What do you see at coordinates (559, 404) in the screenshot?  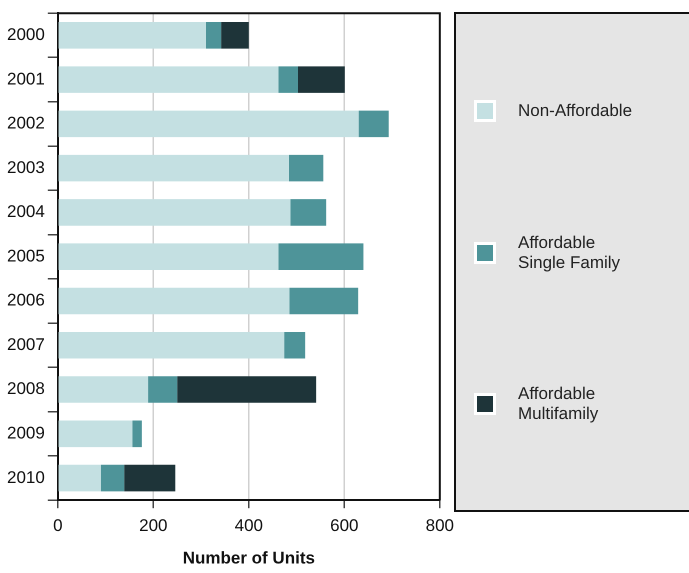 I see `legend-label: Affordable Multifamily` at bounding box center [559, 404].